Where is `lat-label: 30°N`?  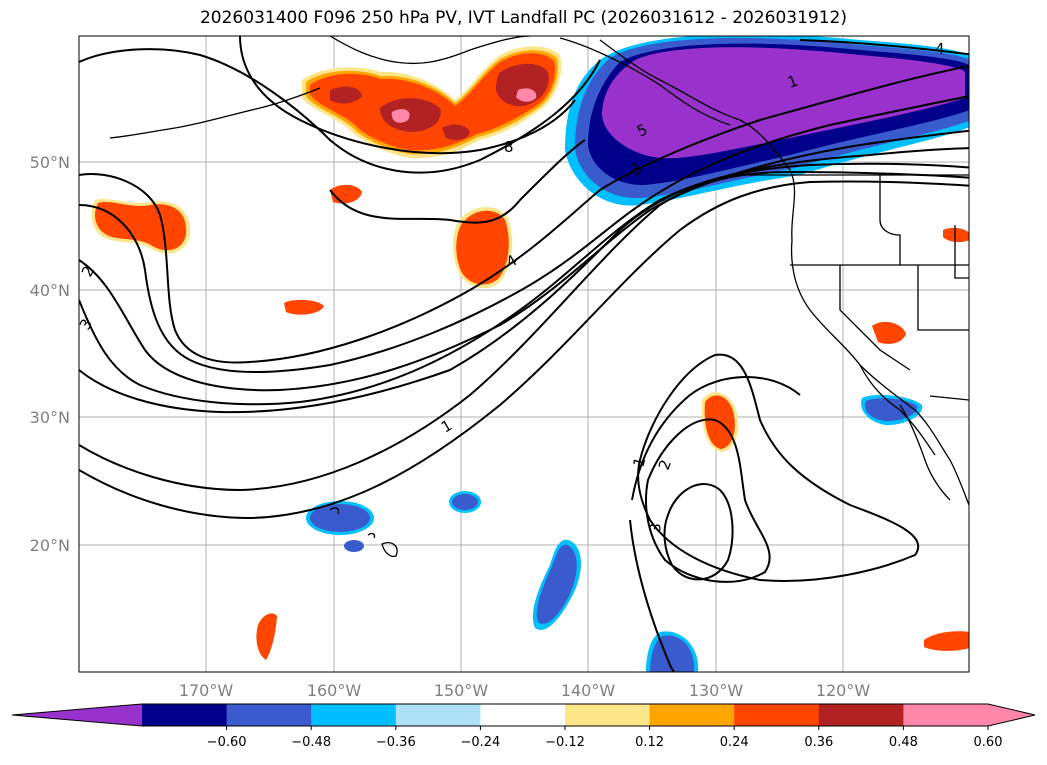
lat-label: 30°N is located at coordinates (50, 417).